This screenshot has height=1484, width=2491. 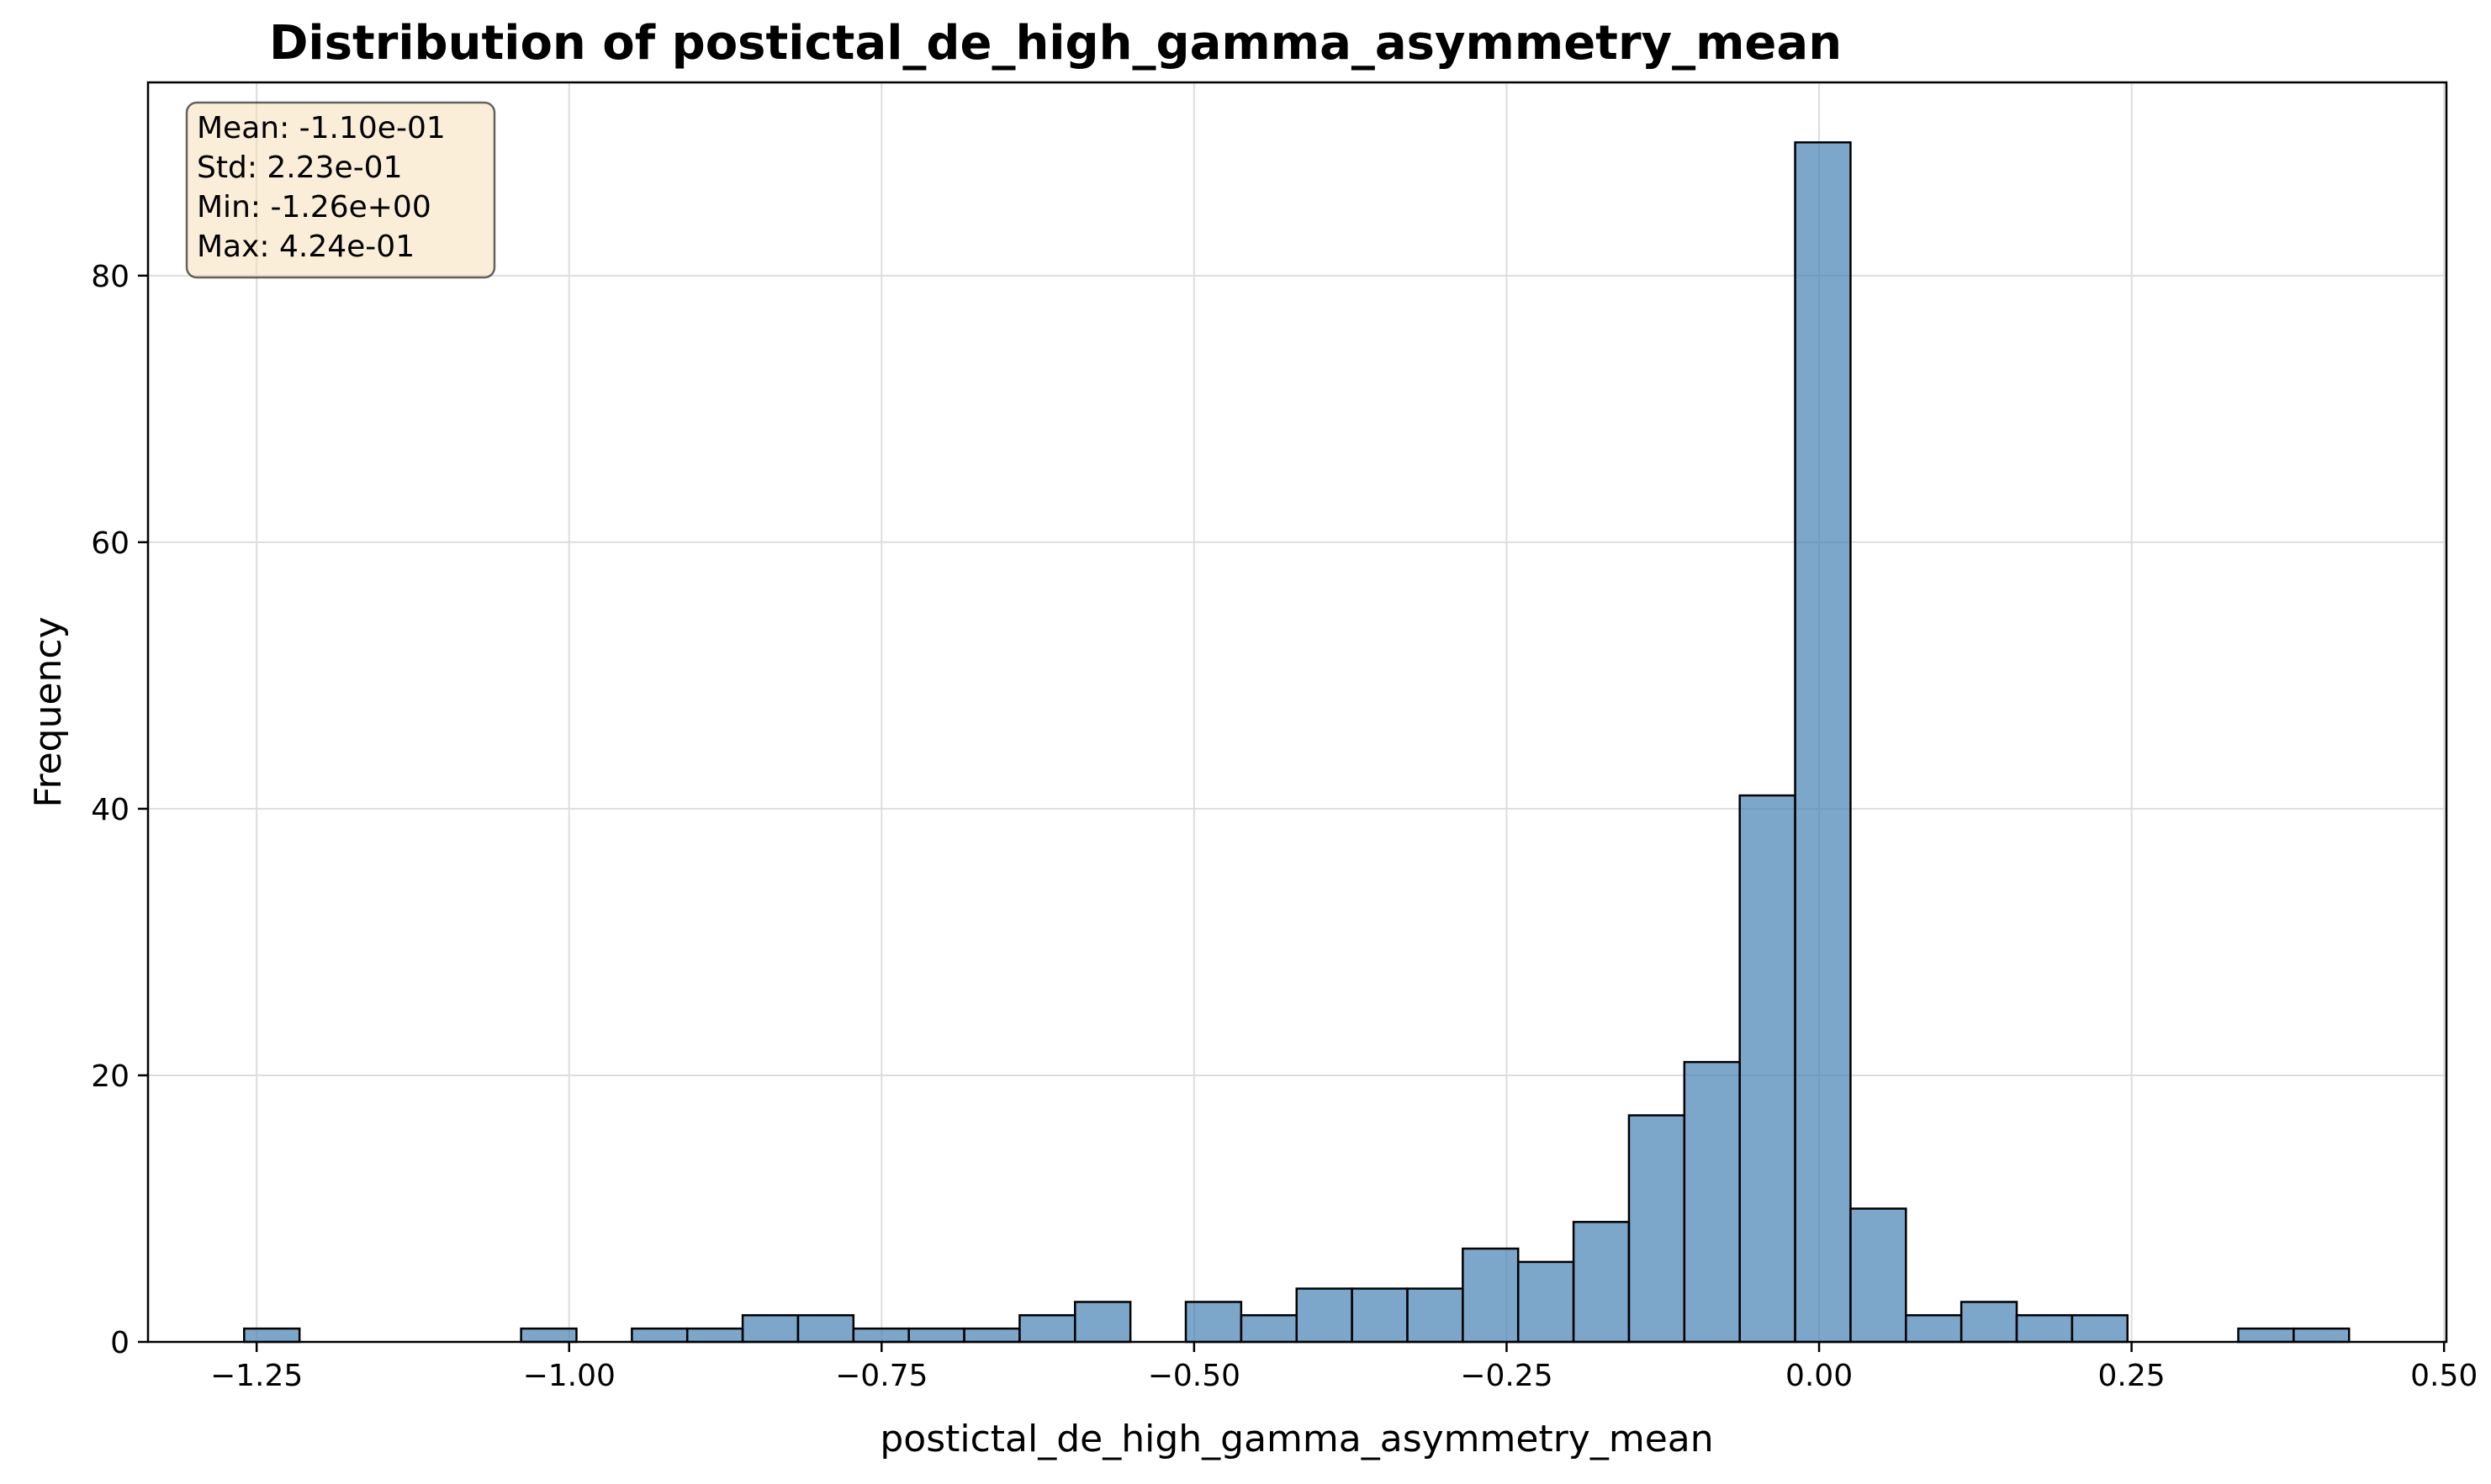 I want to click on y-tick-label: 20, so click(x=110, y=1076).